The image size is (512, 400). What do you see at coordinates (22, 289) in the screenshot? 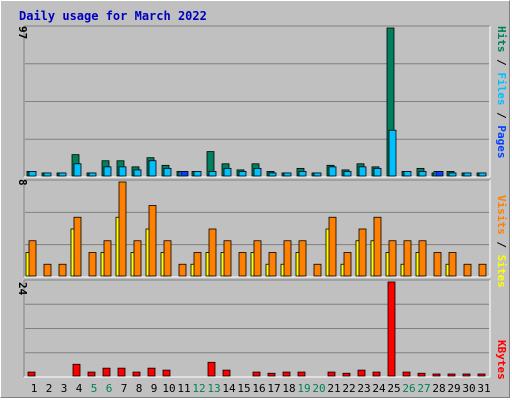
I see `bottom-max-label: 24` at bounding box center [22, 289].